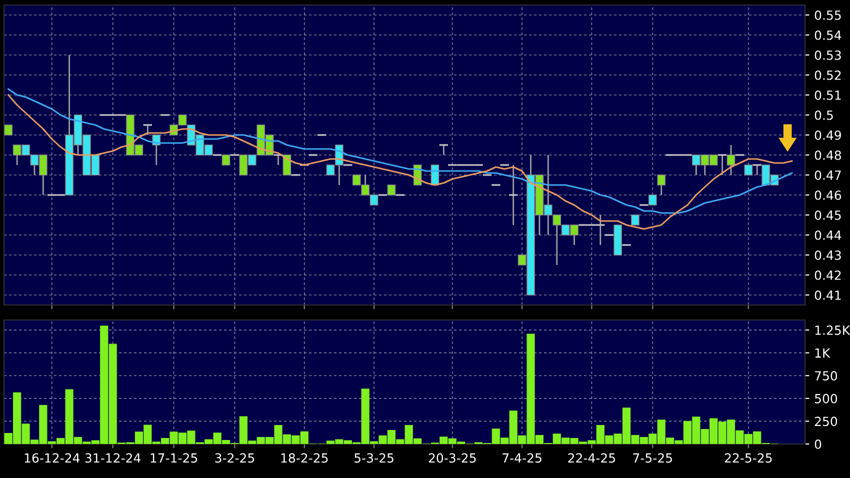 The height and width of the screenshot is (478, 850). Describe the element at coordinates (234, 458) in the screenshot. I see `x-tick-label: 3-2-25` at that location.